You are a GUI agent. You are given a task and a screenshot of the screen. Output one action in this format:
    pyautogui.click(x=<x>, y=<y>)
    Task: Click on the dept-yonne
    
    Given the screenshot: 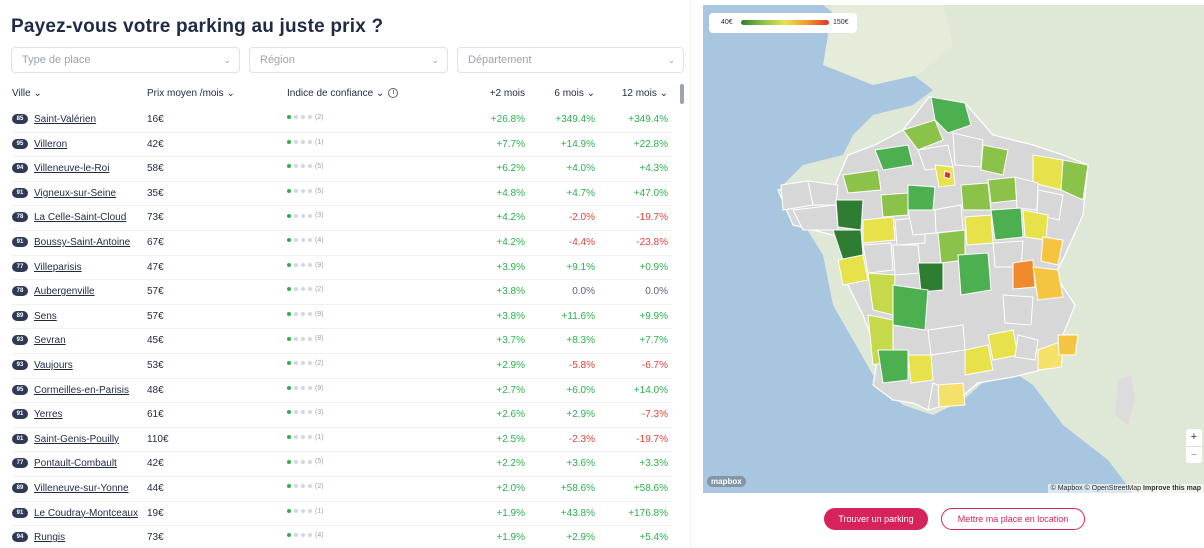 What is the action you would take?
    pyautogui.click(x=976, y=196)
    